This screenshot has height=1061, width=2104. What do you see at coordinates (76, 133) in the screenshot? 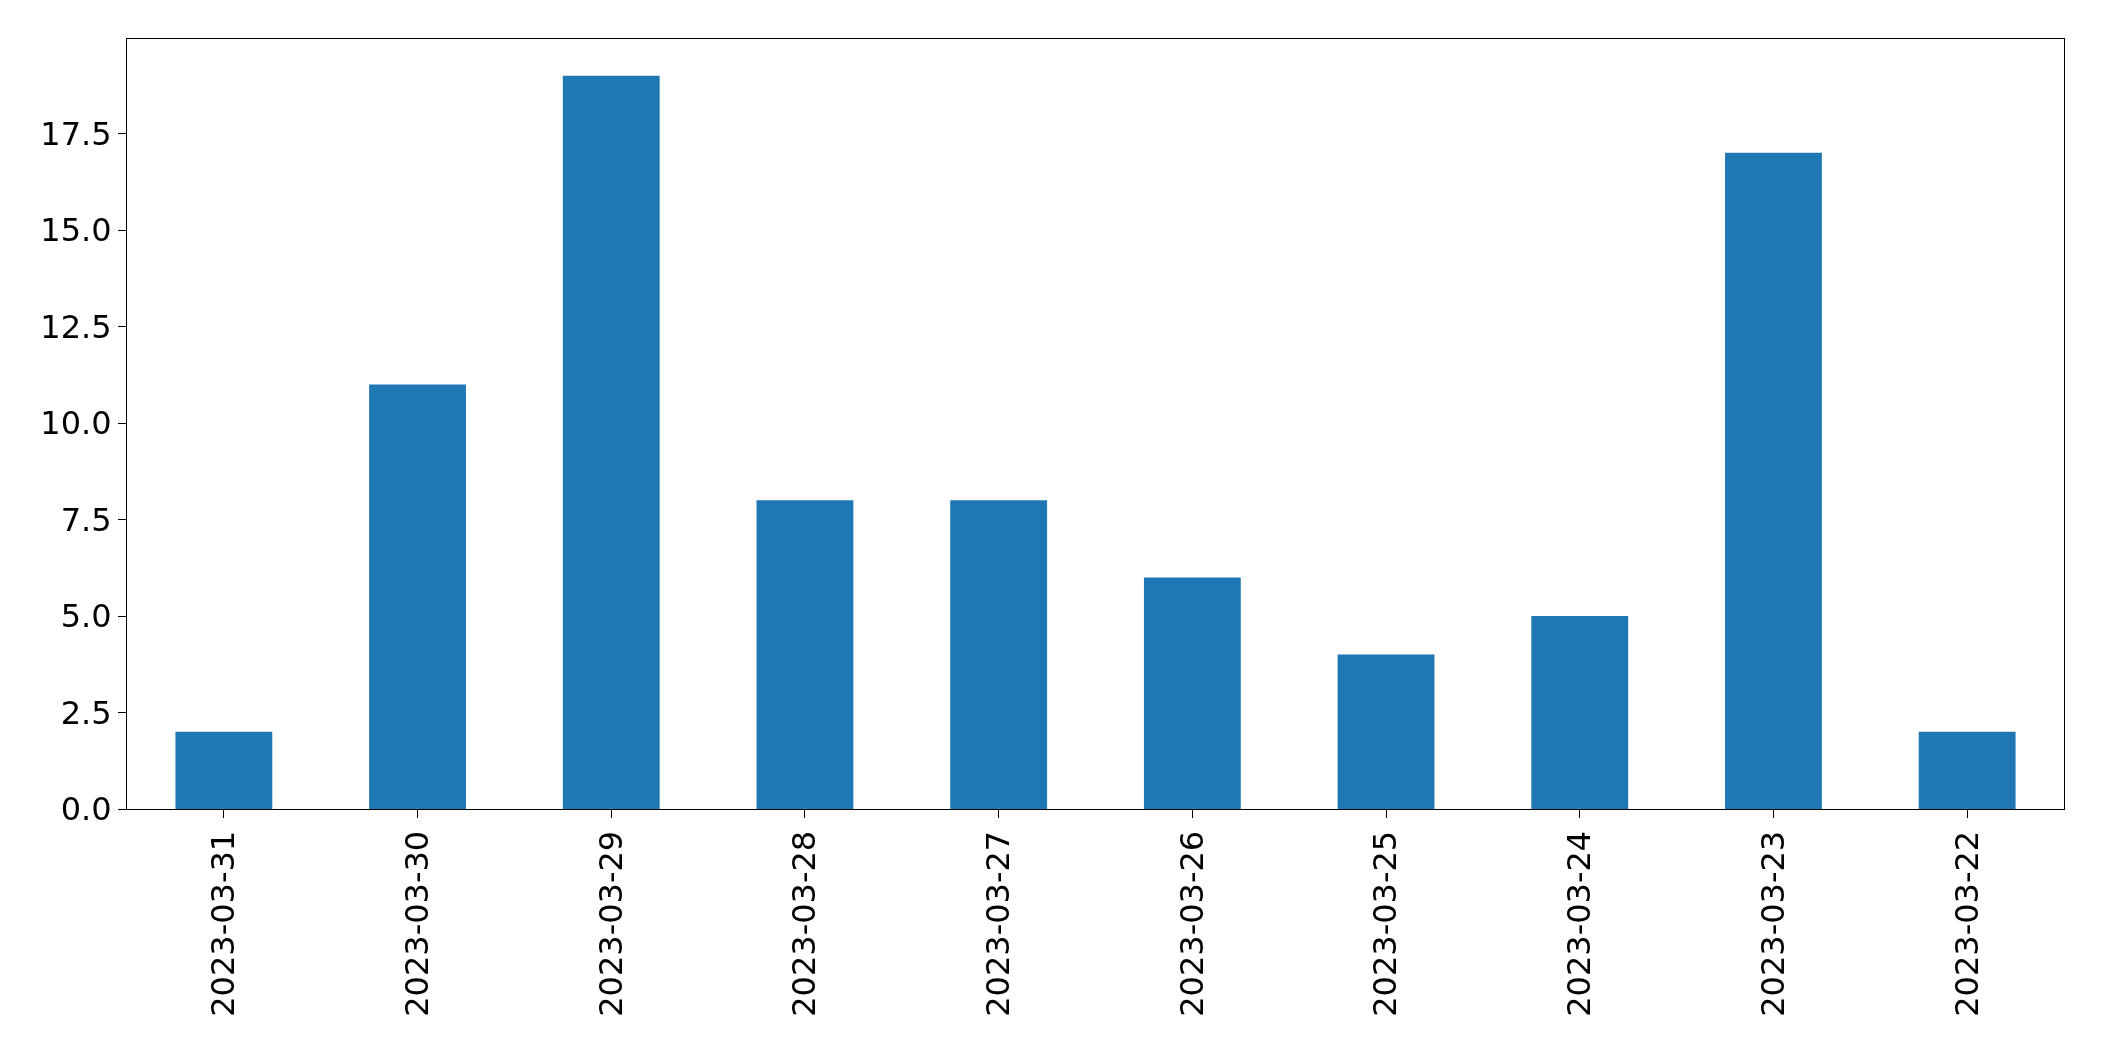
I see `y-tick-label: 17.5` at bounding box center [76, 133].